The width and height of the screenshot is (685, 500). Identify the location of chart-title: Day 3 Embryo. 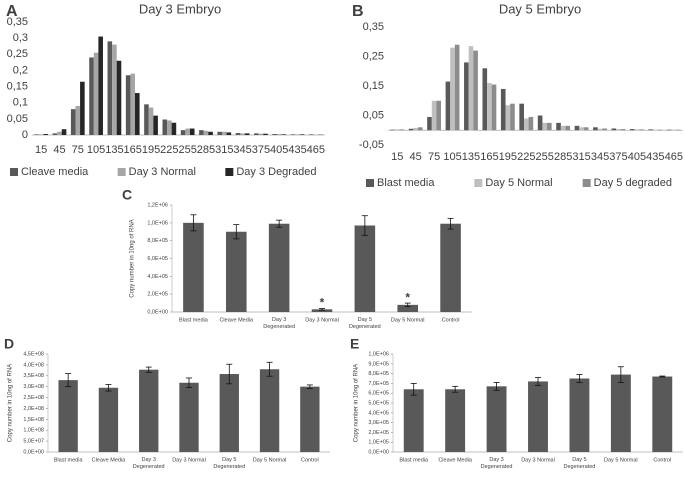
(180, 8).